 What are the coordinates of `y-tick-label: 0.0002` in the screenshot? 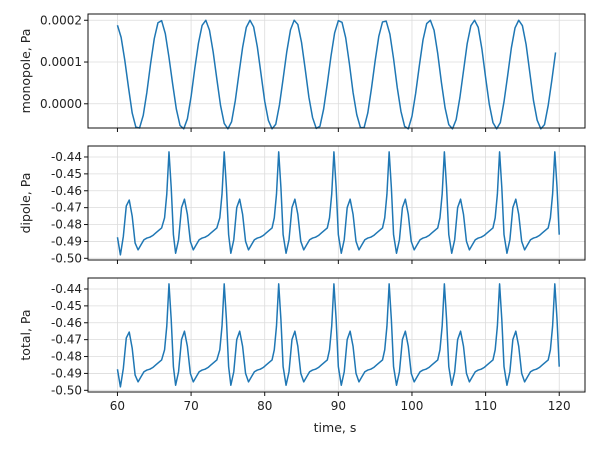 It's located at (61, 20).